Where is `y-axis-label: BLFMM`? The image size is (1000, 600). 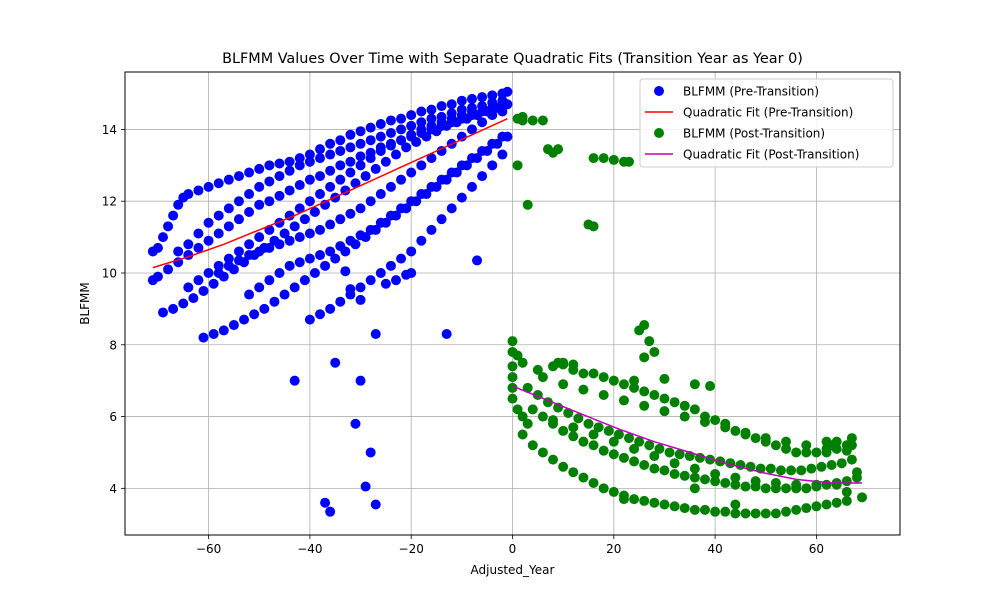
y-axis-label: BLFMM is located at coordinates (85, 303).